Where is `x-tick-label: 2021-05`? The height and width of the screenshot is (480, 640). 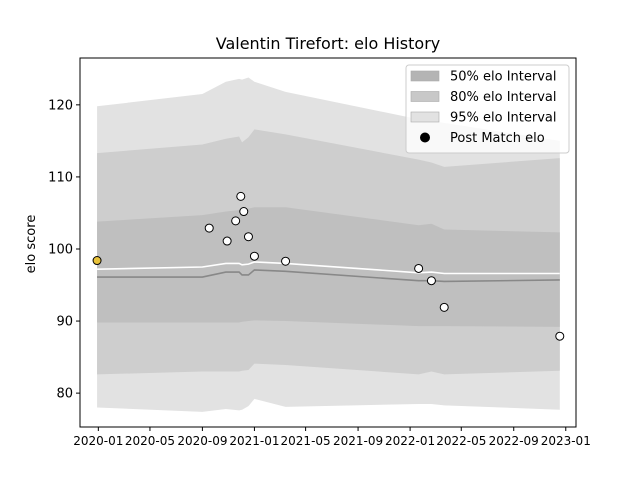 x-tick-label: 2021-05 is located at coordinates (306, 441).